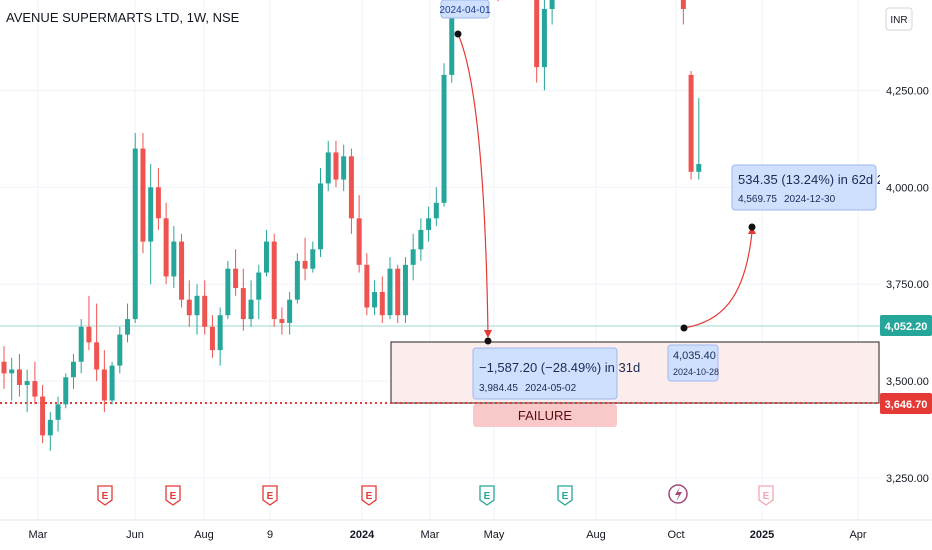 This screenshot has height=550, width=932. I want to click on currency-button: INR, so click(899, 19).